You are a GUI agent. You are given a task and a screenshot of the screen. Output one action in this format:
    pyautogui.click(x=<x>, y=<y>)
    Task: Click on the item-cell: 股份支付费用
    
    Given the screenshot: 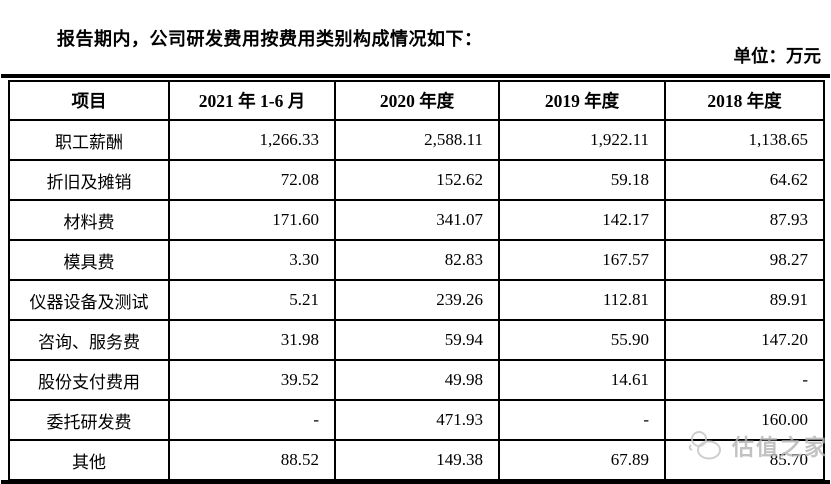 What is the action you would take?
    pyautogui.click(x=89, y=380)
    